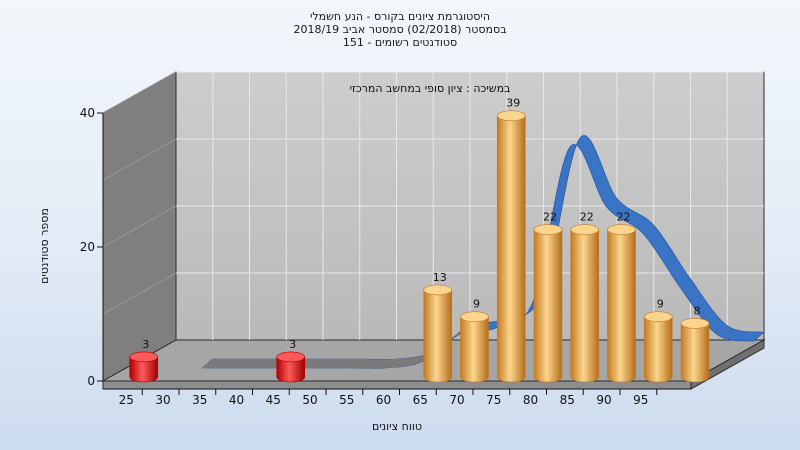 The height and width of the screenshot is (450, 800). Describe the element at coordinates (440, 277) in the screenshot. I see `bar-value-label: 13` at that location.